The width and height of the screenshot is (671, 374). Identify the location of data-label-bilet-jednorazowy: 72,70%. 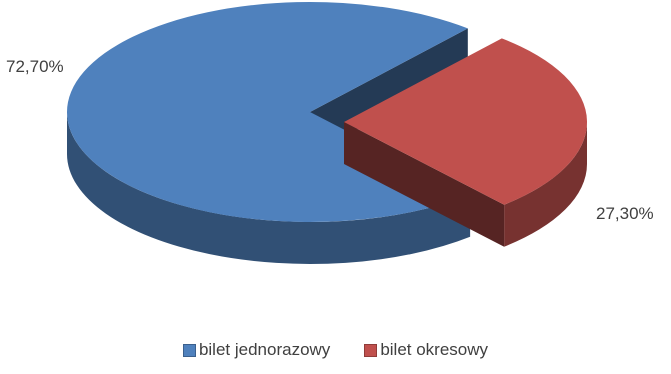
(35, 66).